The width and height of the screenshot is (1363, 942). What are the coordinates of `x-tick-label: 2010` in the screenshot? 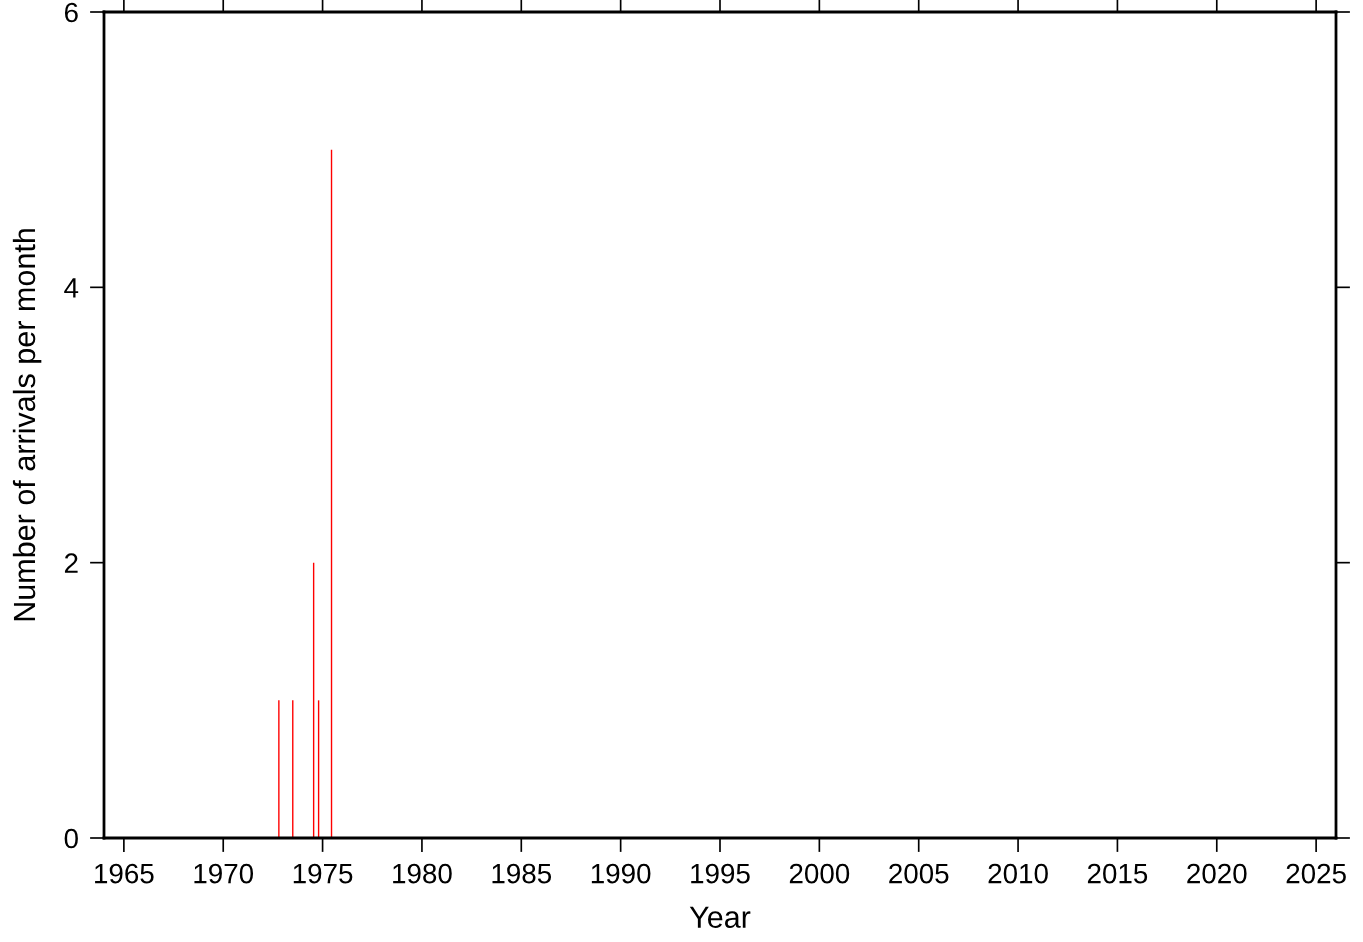 It's located at (1018, 873).